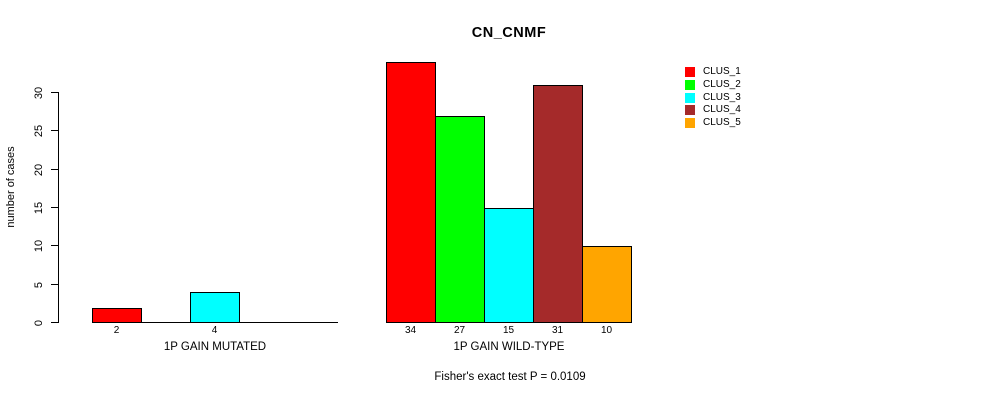 The width and height of the screenshot is (990, 400). I want to click on bar-clus_1-group0, so click(117, 315).